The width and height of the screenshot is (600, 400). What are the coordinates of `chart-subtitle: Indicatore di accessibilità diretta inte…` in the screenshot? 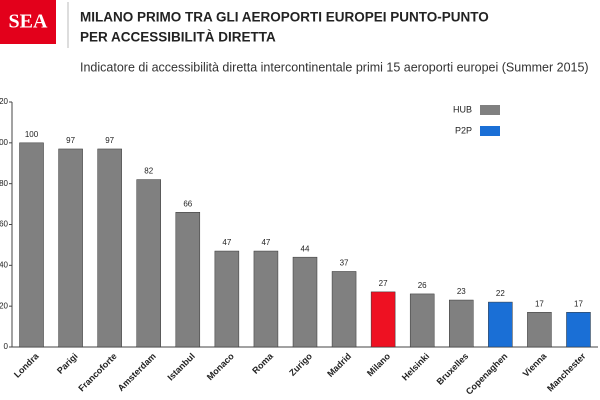 It's located at (334, 67).